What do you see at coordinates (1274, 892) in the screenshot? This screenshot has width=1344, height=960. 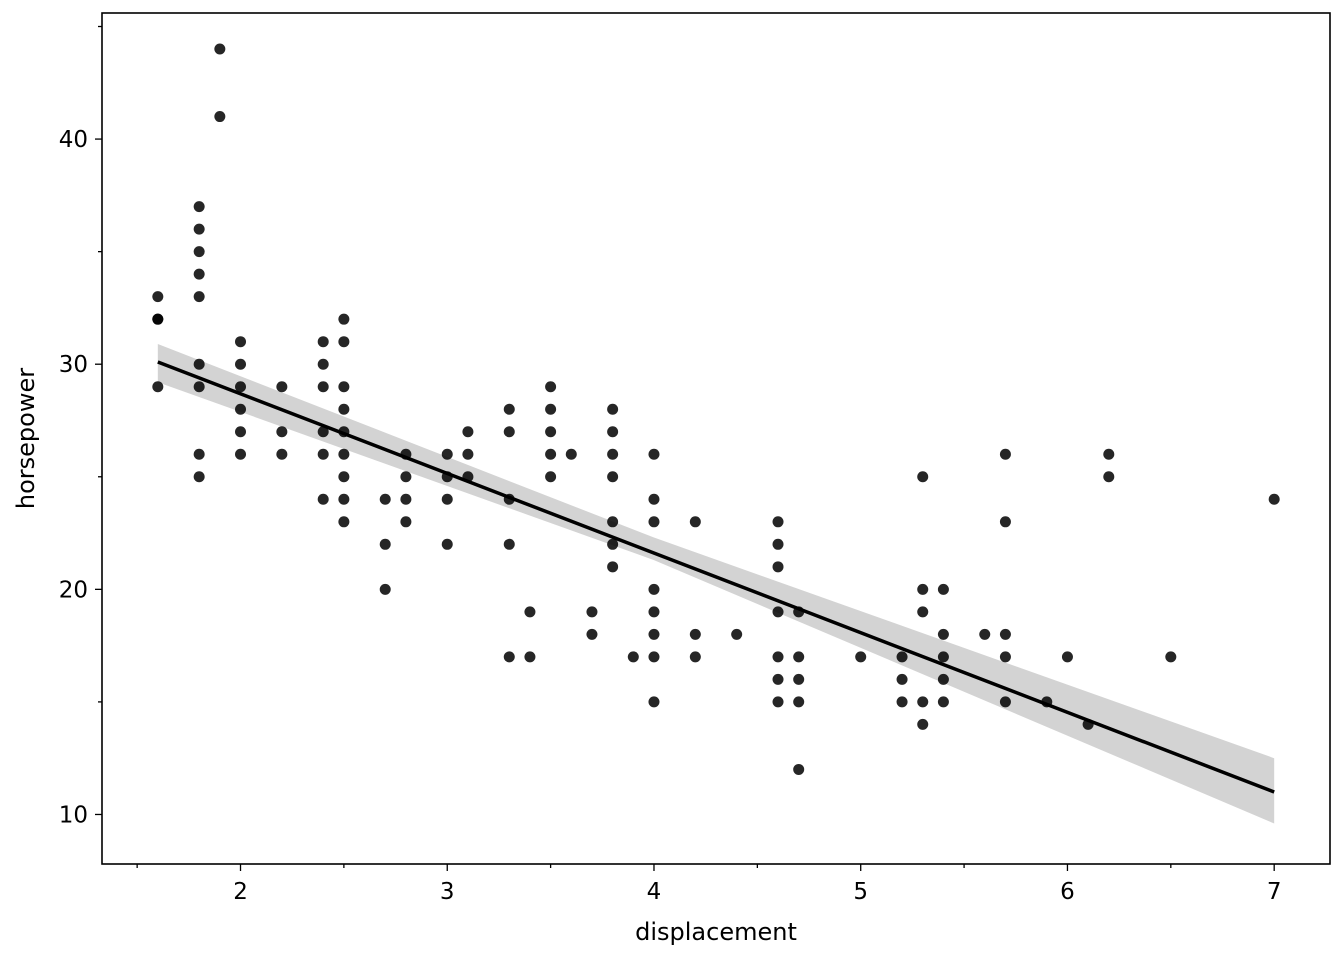 I see `x-tick-label: 7` at bounding box center [1274, 892].